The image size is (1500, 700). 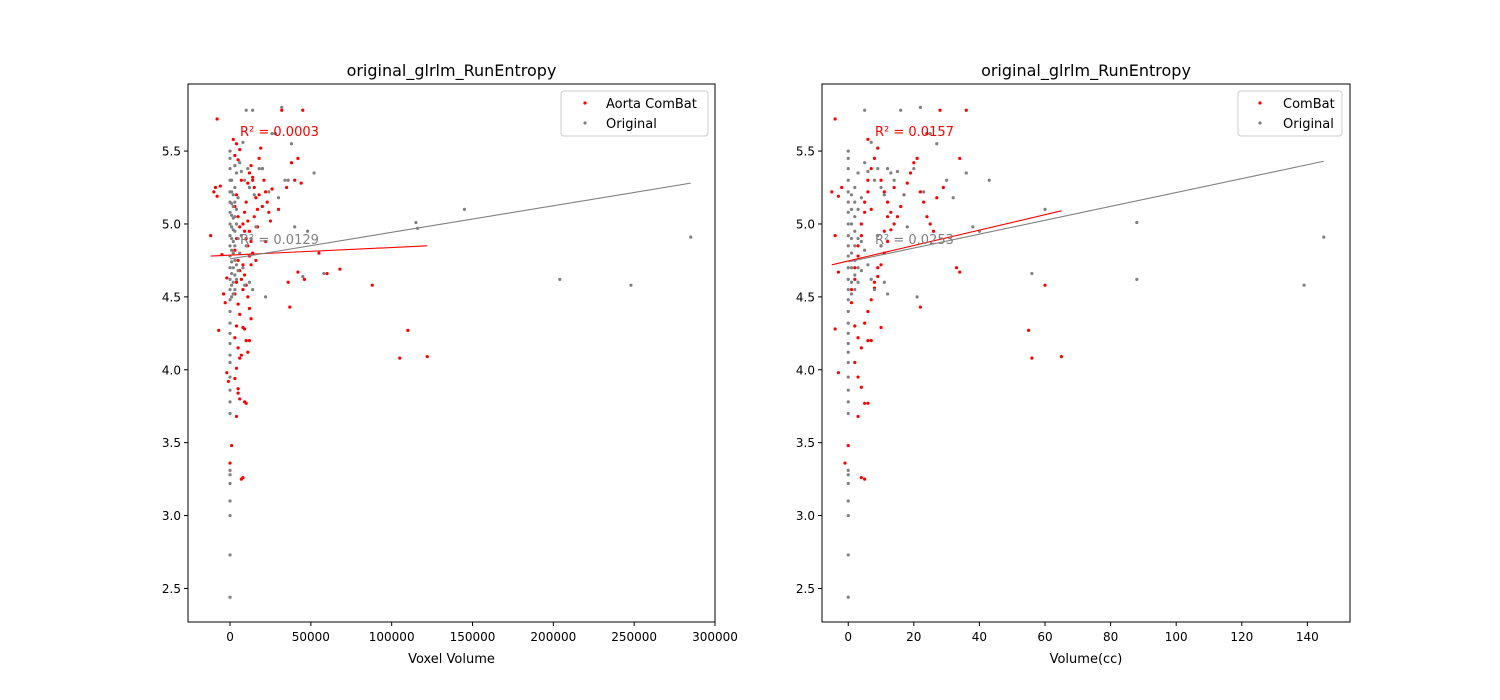 I want to click on right-x-tick-label: 60, so click(x=1044, y=637).